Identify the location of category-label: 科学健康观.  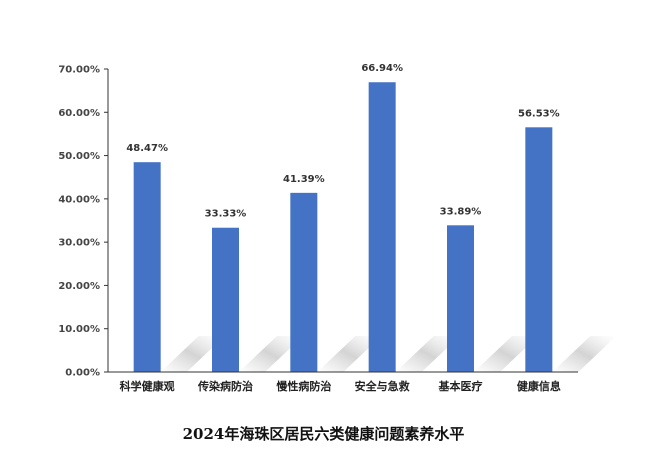
(147, 386).